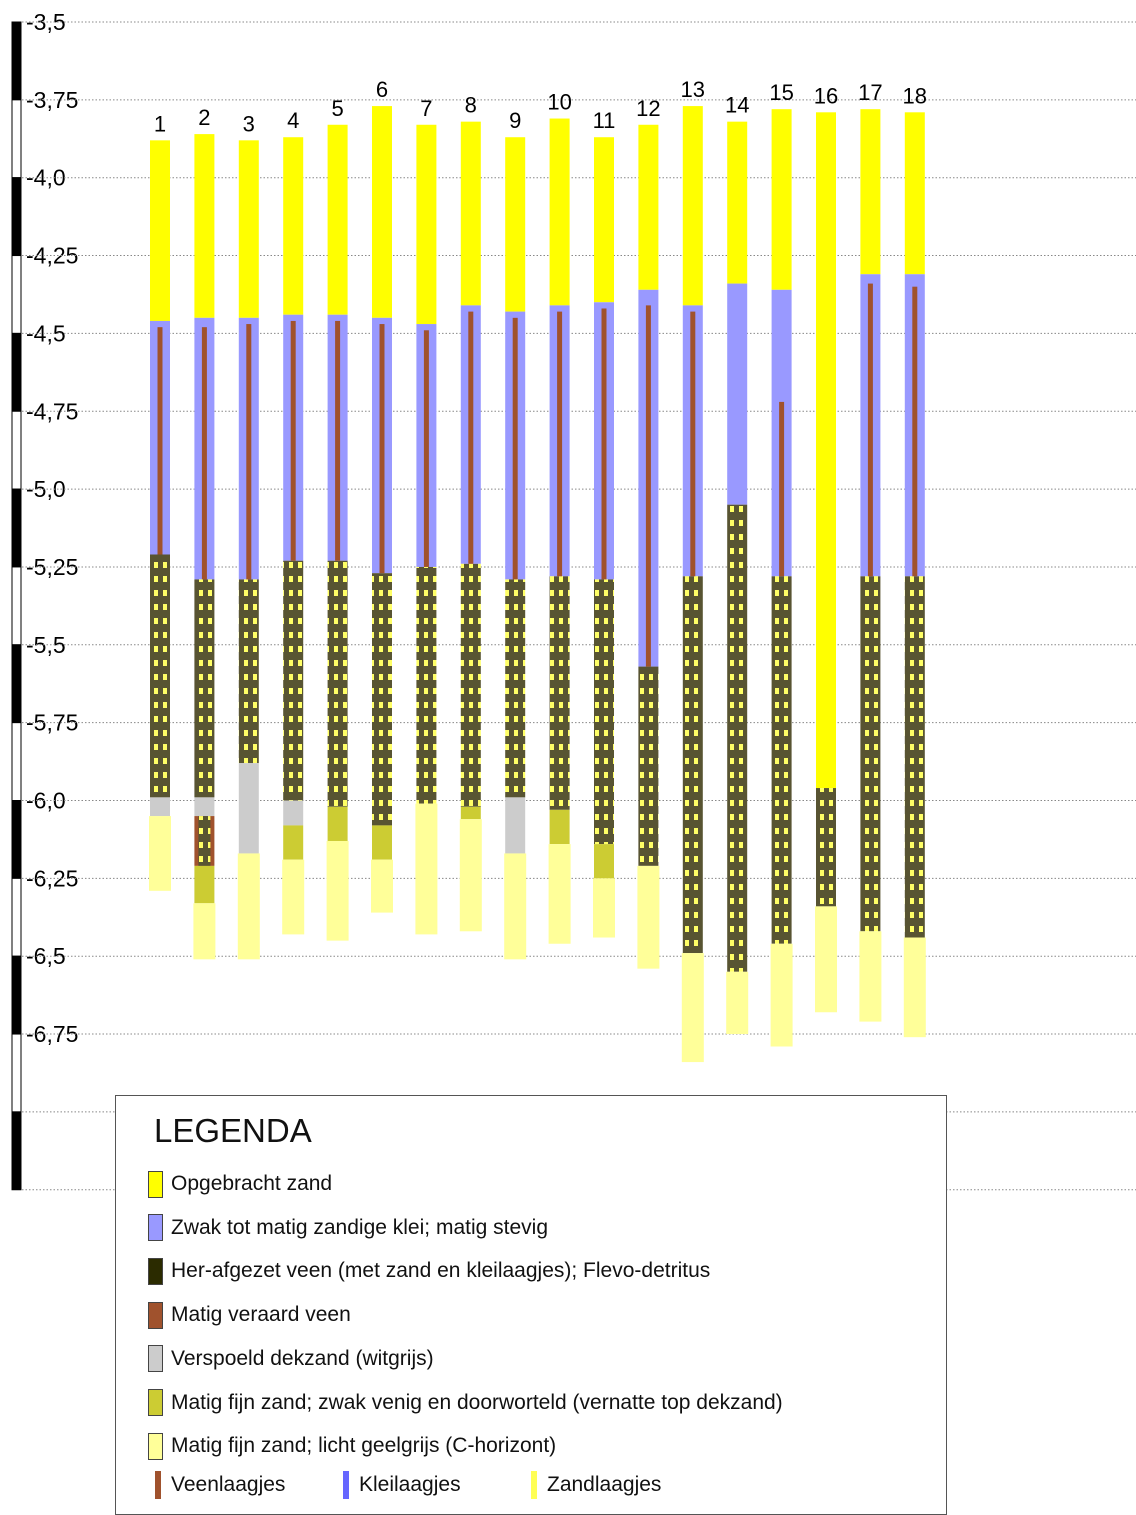  I want to click on legend-label: Opgebracht zand, so click(252, 1183).